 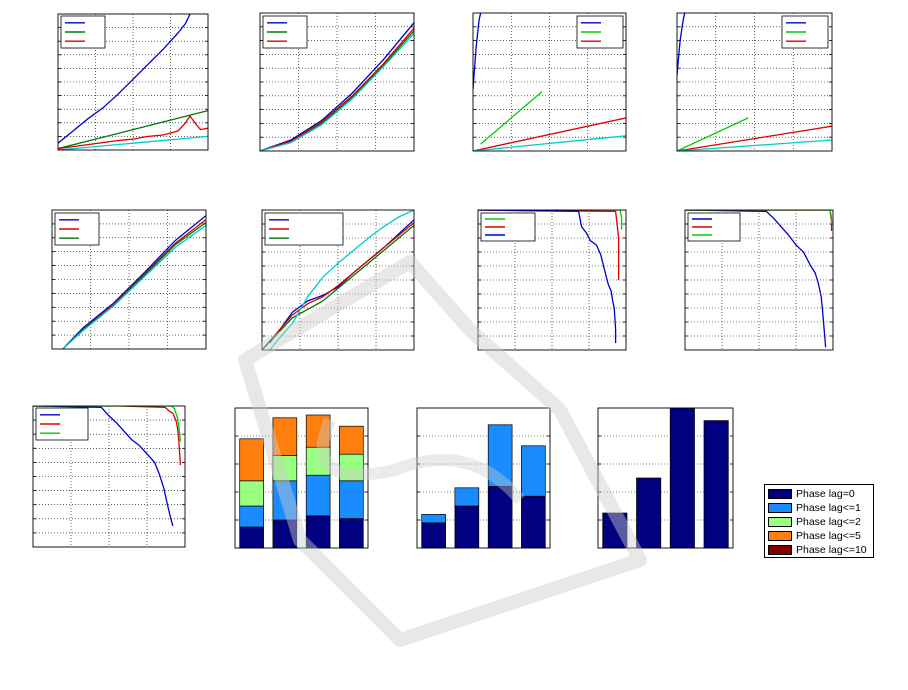 I want to click on legend-entry: Phase lag=0, so click(x=819, y=494).